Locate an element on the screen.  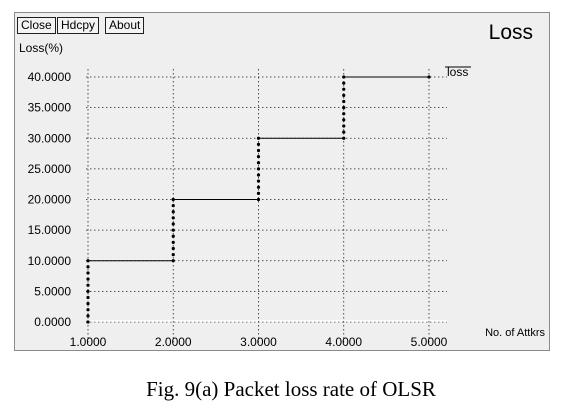
y-tick-label: 35.0000 is located at coordinates (50, 108).